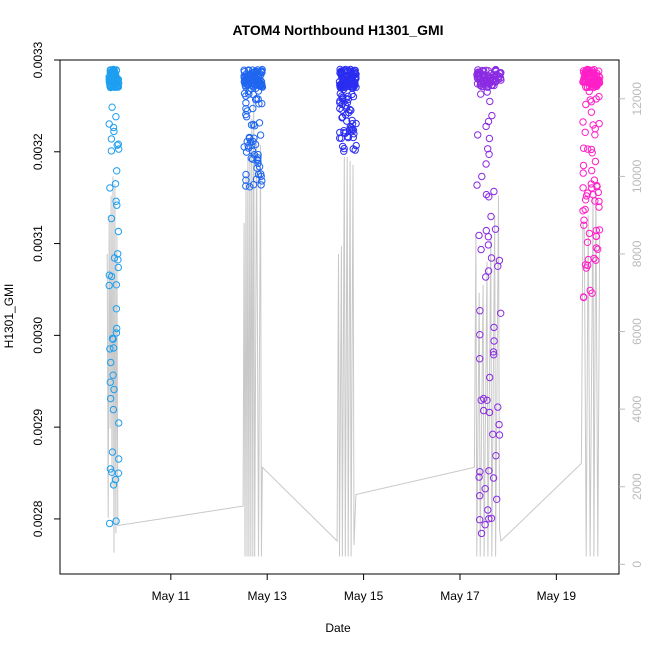 Image resolution: width=650 pixels, height=650 pixels. What do you see at coordinates (364, 596) in the screenshot?
I see `x-tick-label: May 15` at bounding box center [364, 596].